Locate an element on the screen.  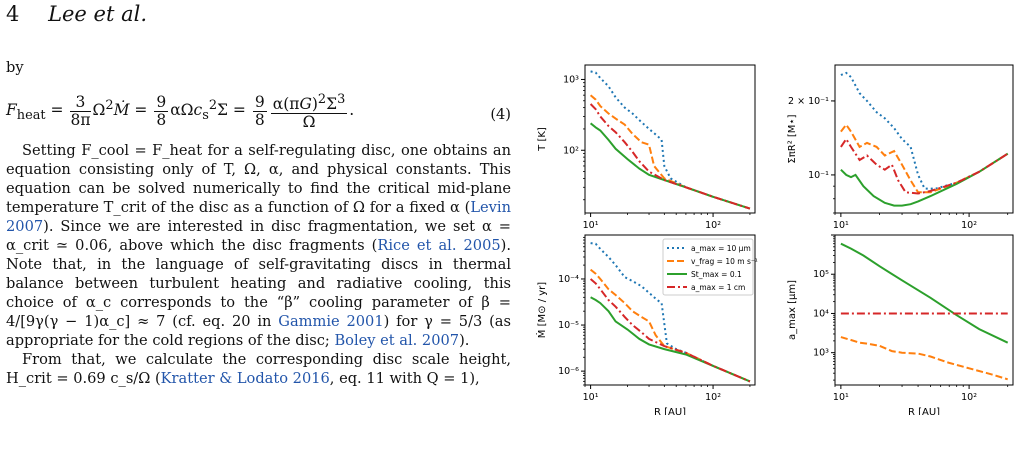
y-tick-label: 2 × 10⁻¹ is located at coordinates (808, 101).